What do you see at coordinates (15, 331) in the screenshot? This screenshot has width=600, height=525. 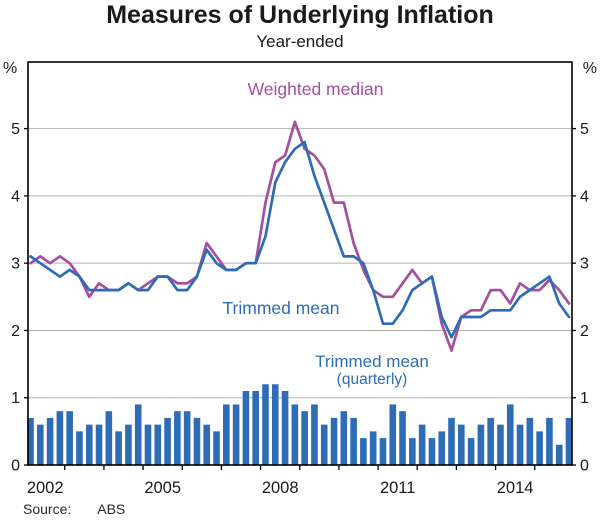 I see `y-tick-label-left: 2` at bounding box center [15, 331].